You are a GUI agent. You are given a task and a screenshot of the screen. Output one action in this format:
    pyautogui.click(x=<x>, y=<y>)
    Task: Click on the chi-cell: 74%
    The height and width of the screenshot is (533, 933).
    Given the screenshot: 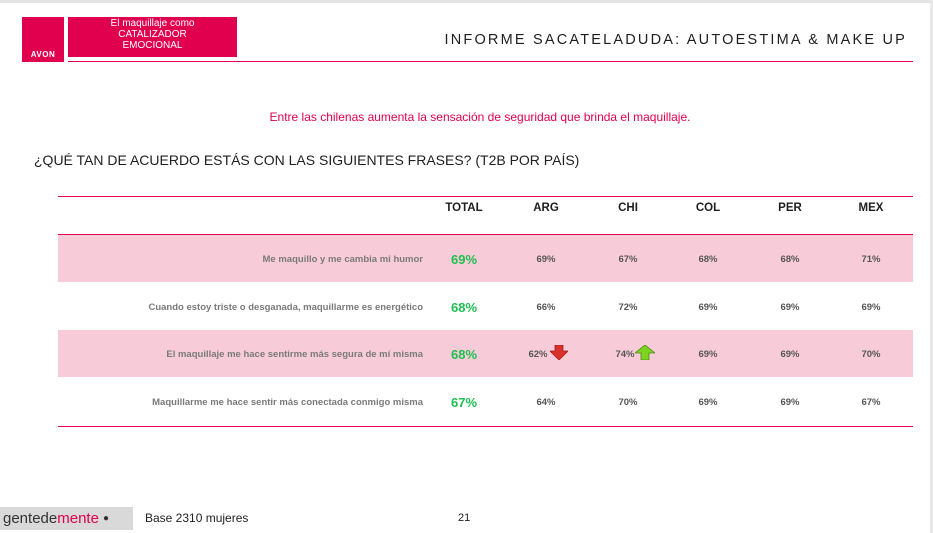 What is the action you would take?
    pyautogui.click(x=635, y=354)
    